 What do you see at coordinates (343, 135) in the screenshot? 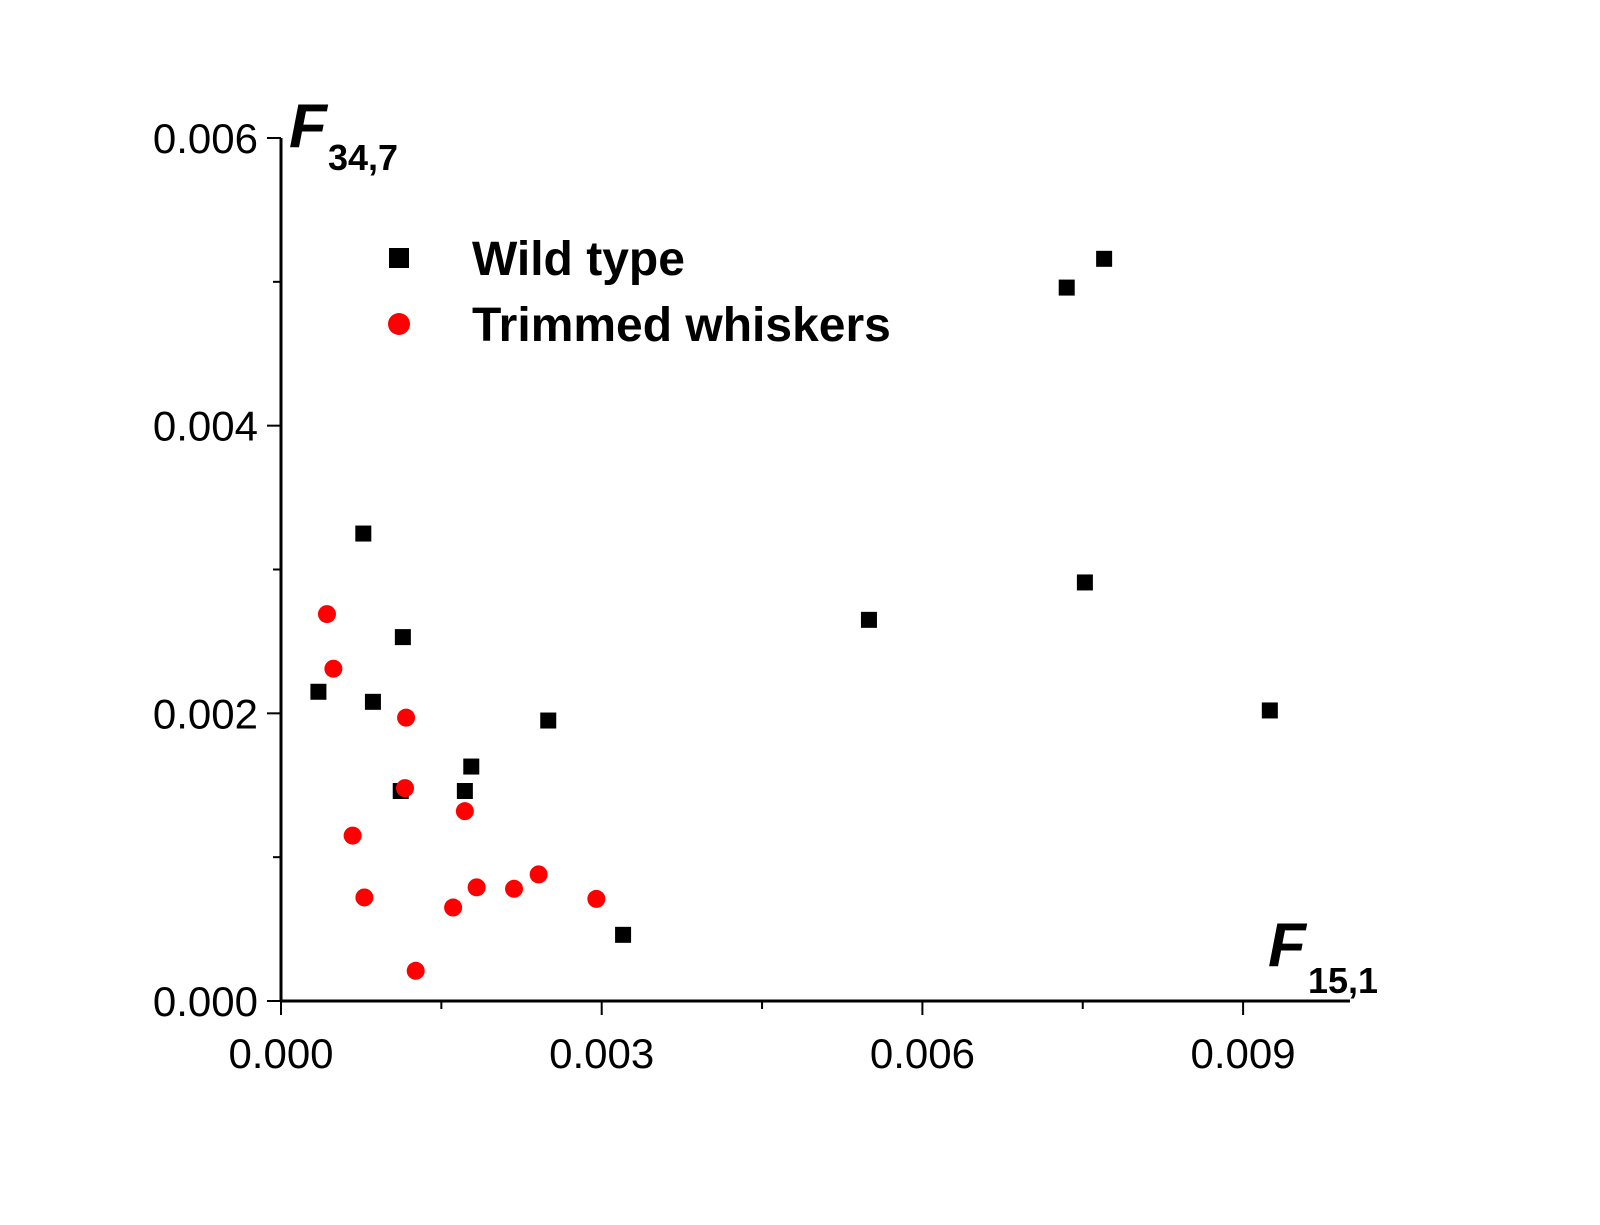
I see `y-axis-title: F 34,7` at bounding box center [343, 135].